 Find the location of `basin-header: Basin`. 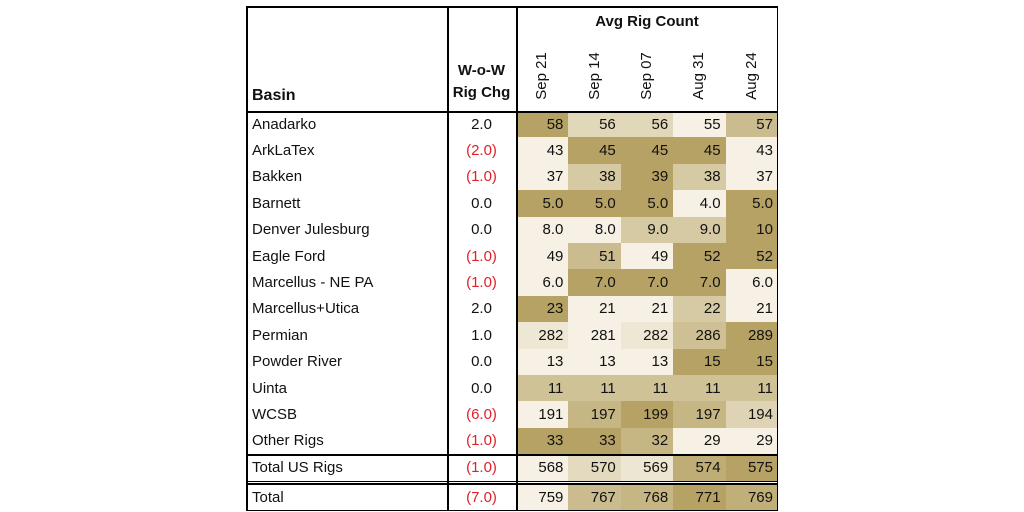

basin-header: Basin is located at coordinates (274, 95).